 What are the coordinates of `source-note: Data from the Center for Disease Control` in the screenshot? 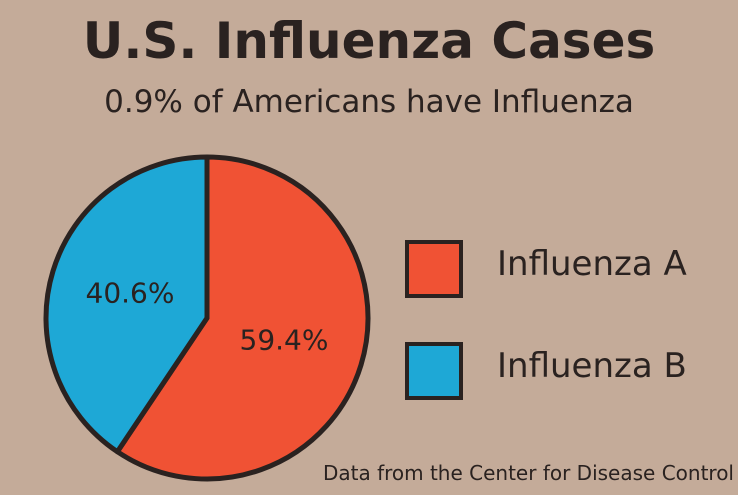 It's located at (528, 473).